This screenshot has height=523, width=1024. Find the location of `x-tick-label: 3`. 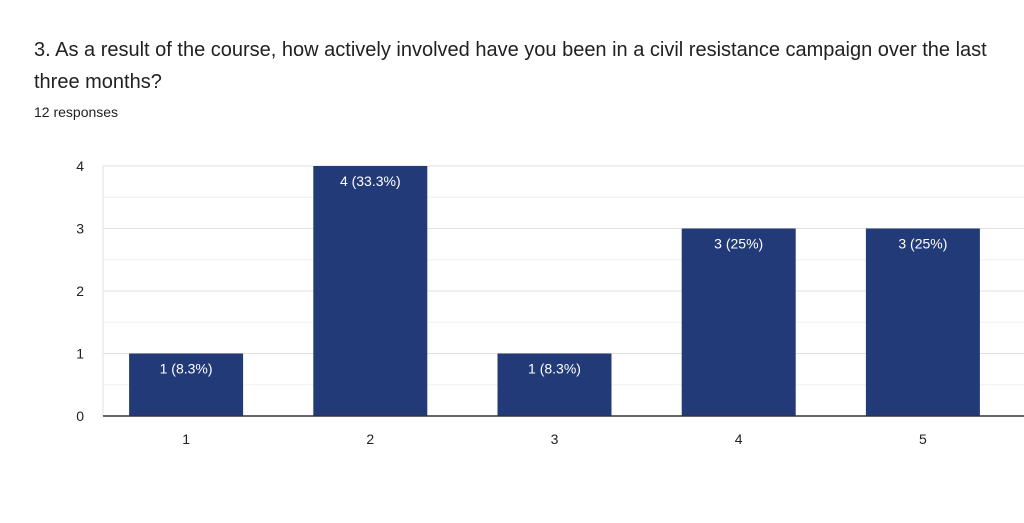

x-tick-label: 3 is located at coordinates (555, 439).